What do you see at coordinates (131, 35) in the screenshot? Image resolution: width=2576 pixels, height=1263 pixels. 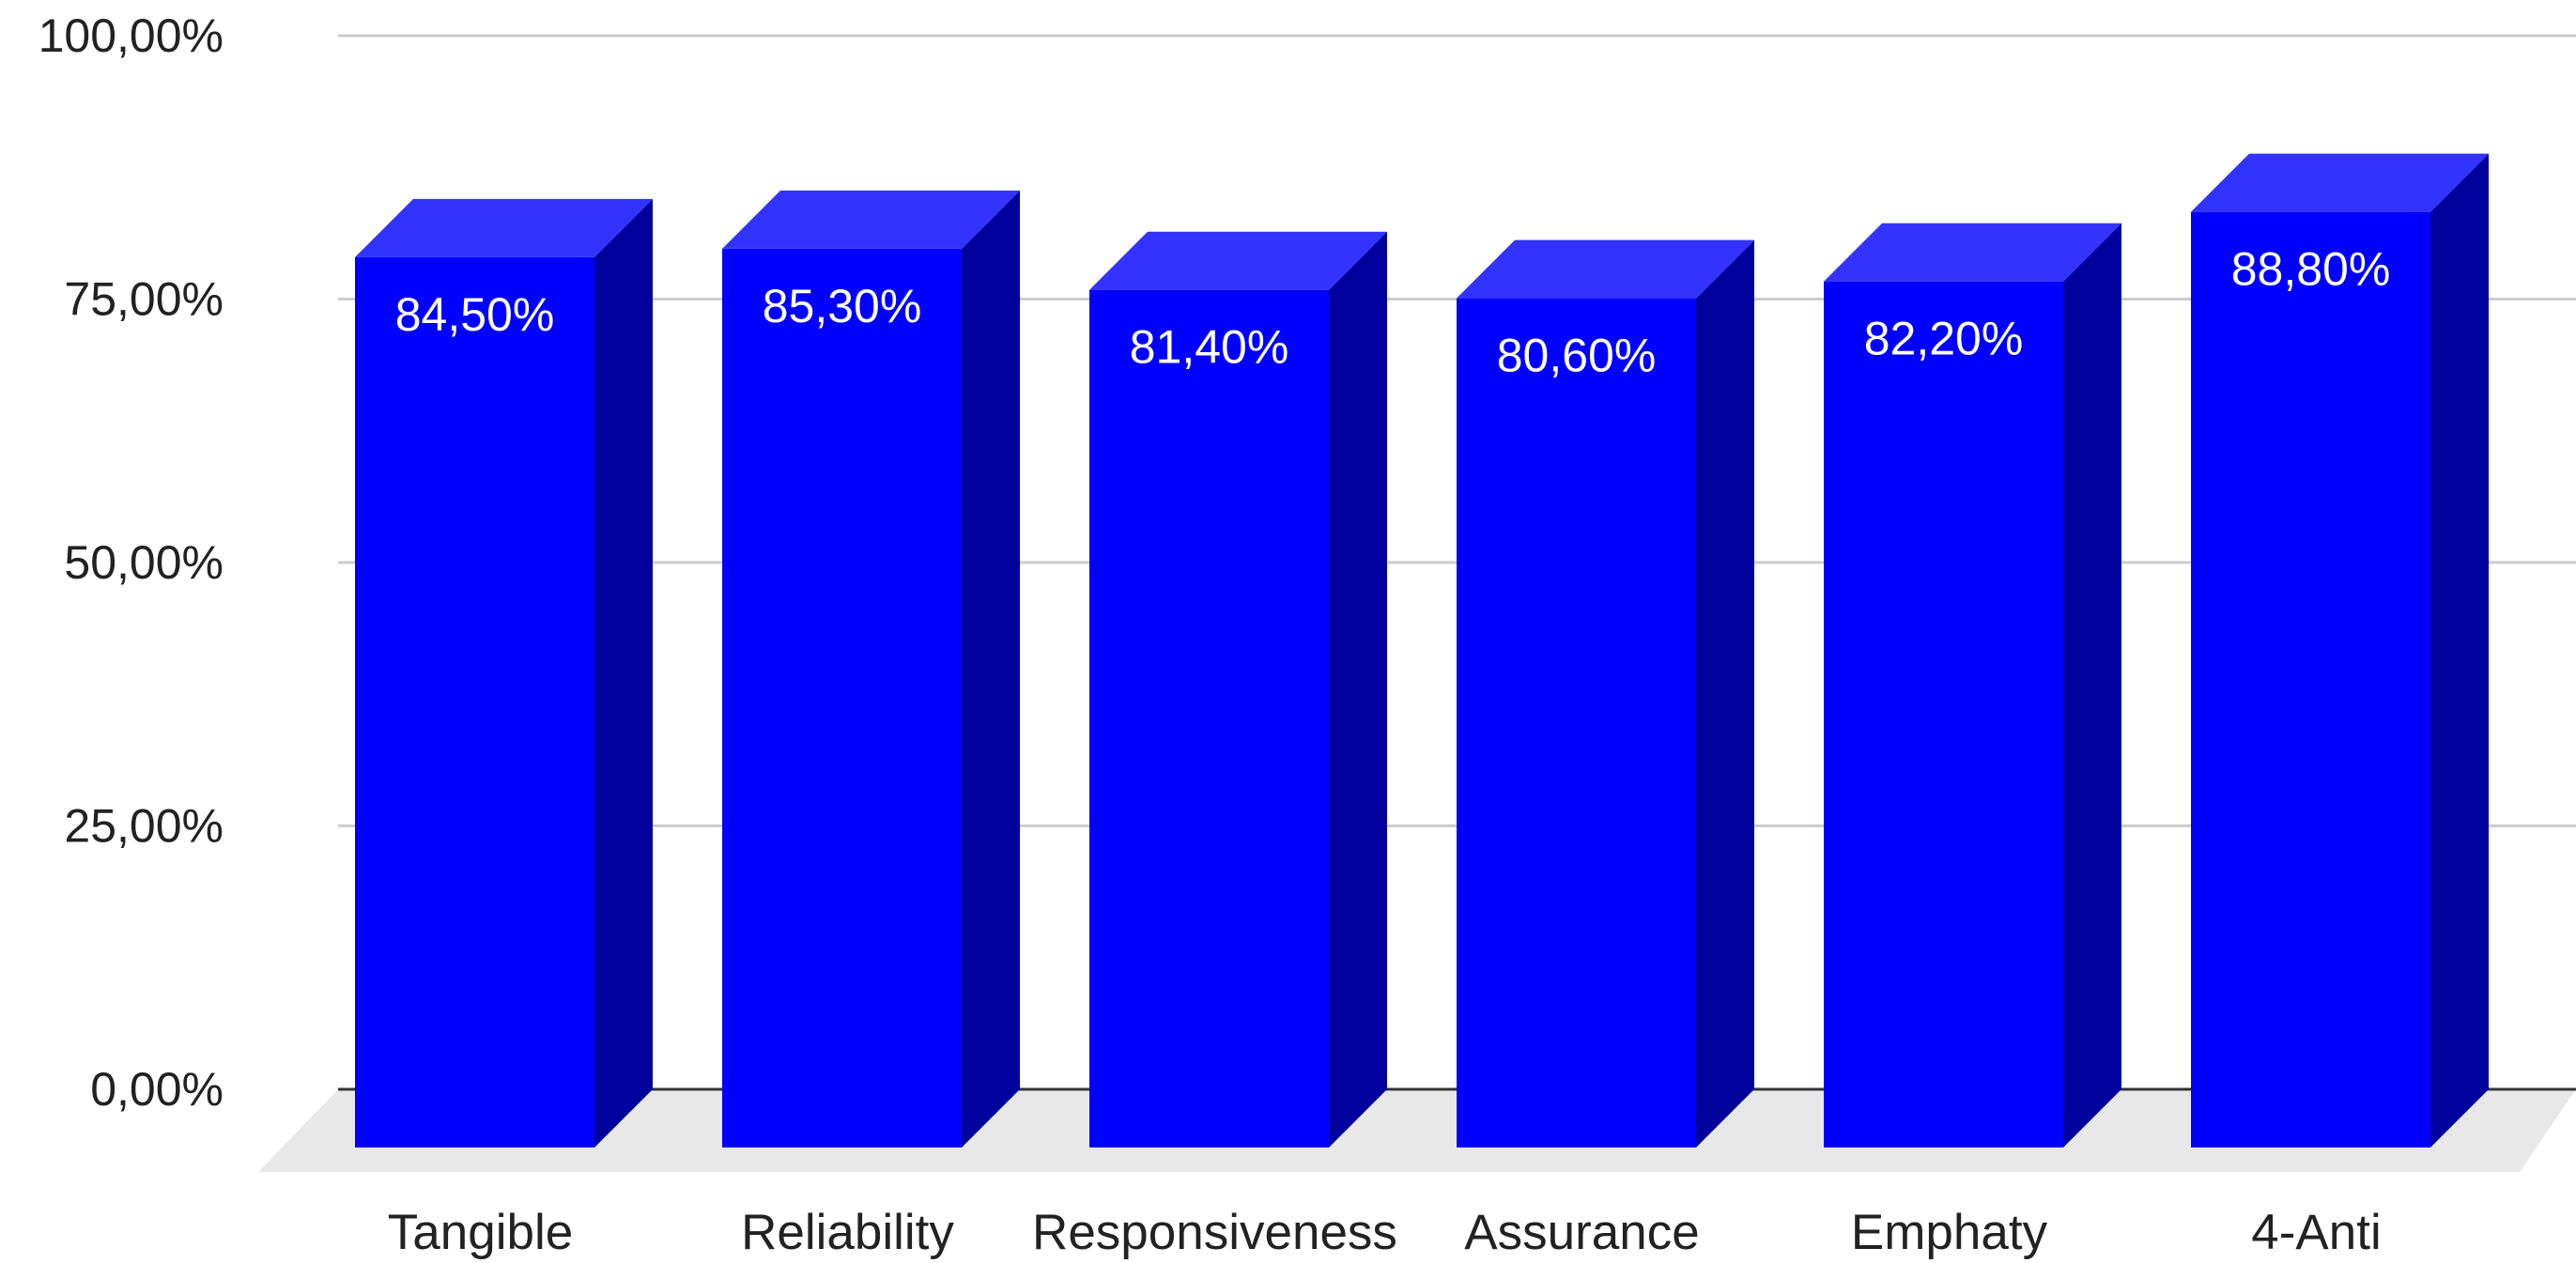 I see `y-tick-label: 100,00%` at bounding box center [131, 35].